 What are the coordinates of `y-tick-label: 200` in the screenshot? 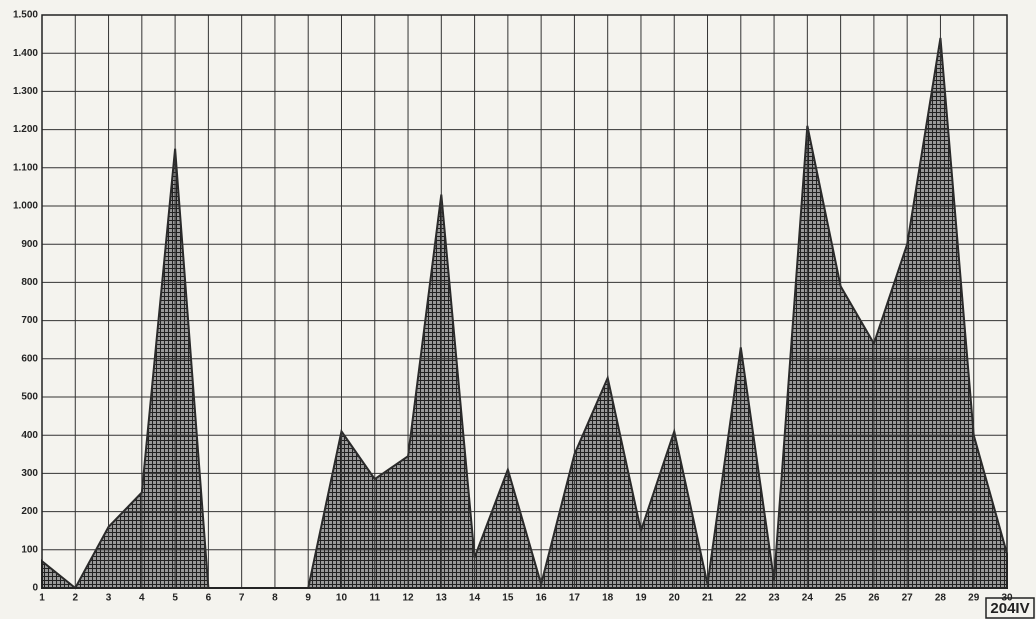 It's located at (29, 511).